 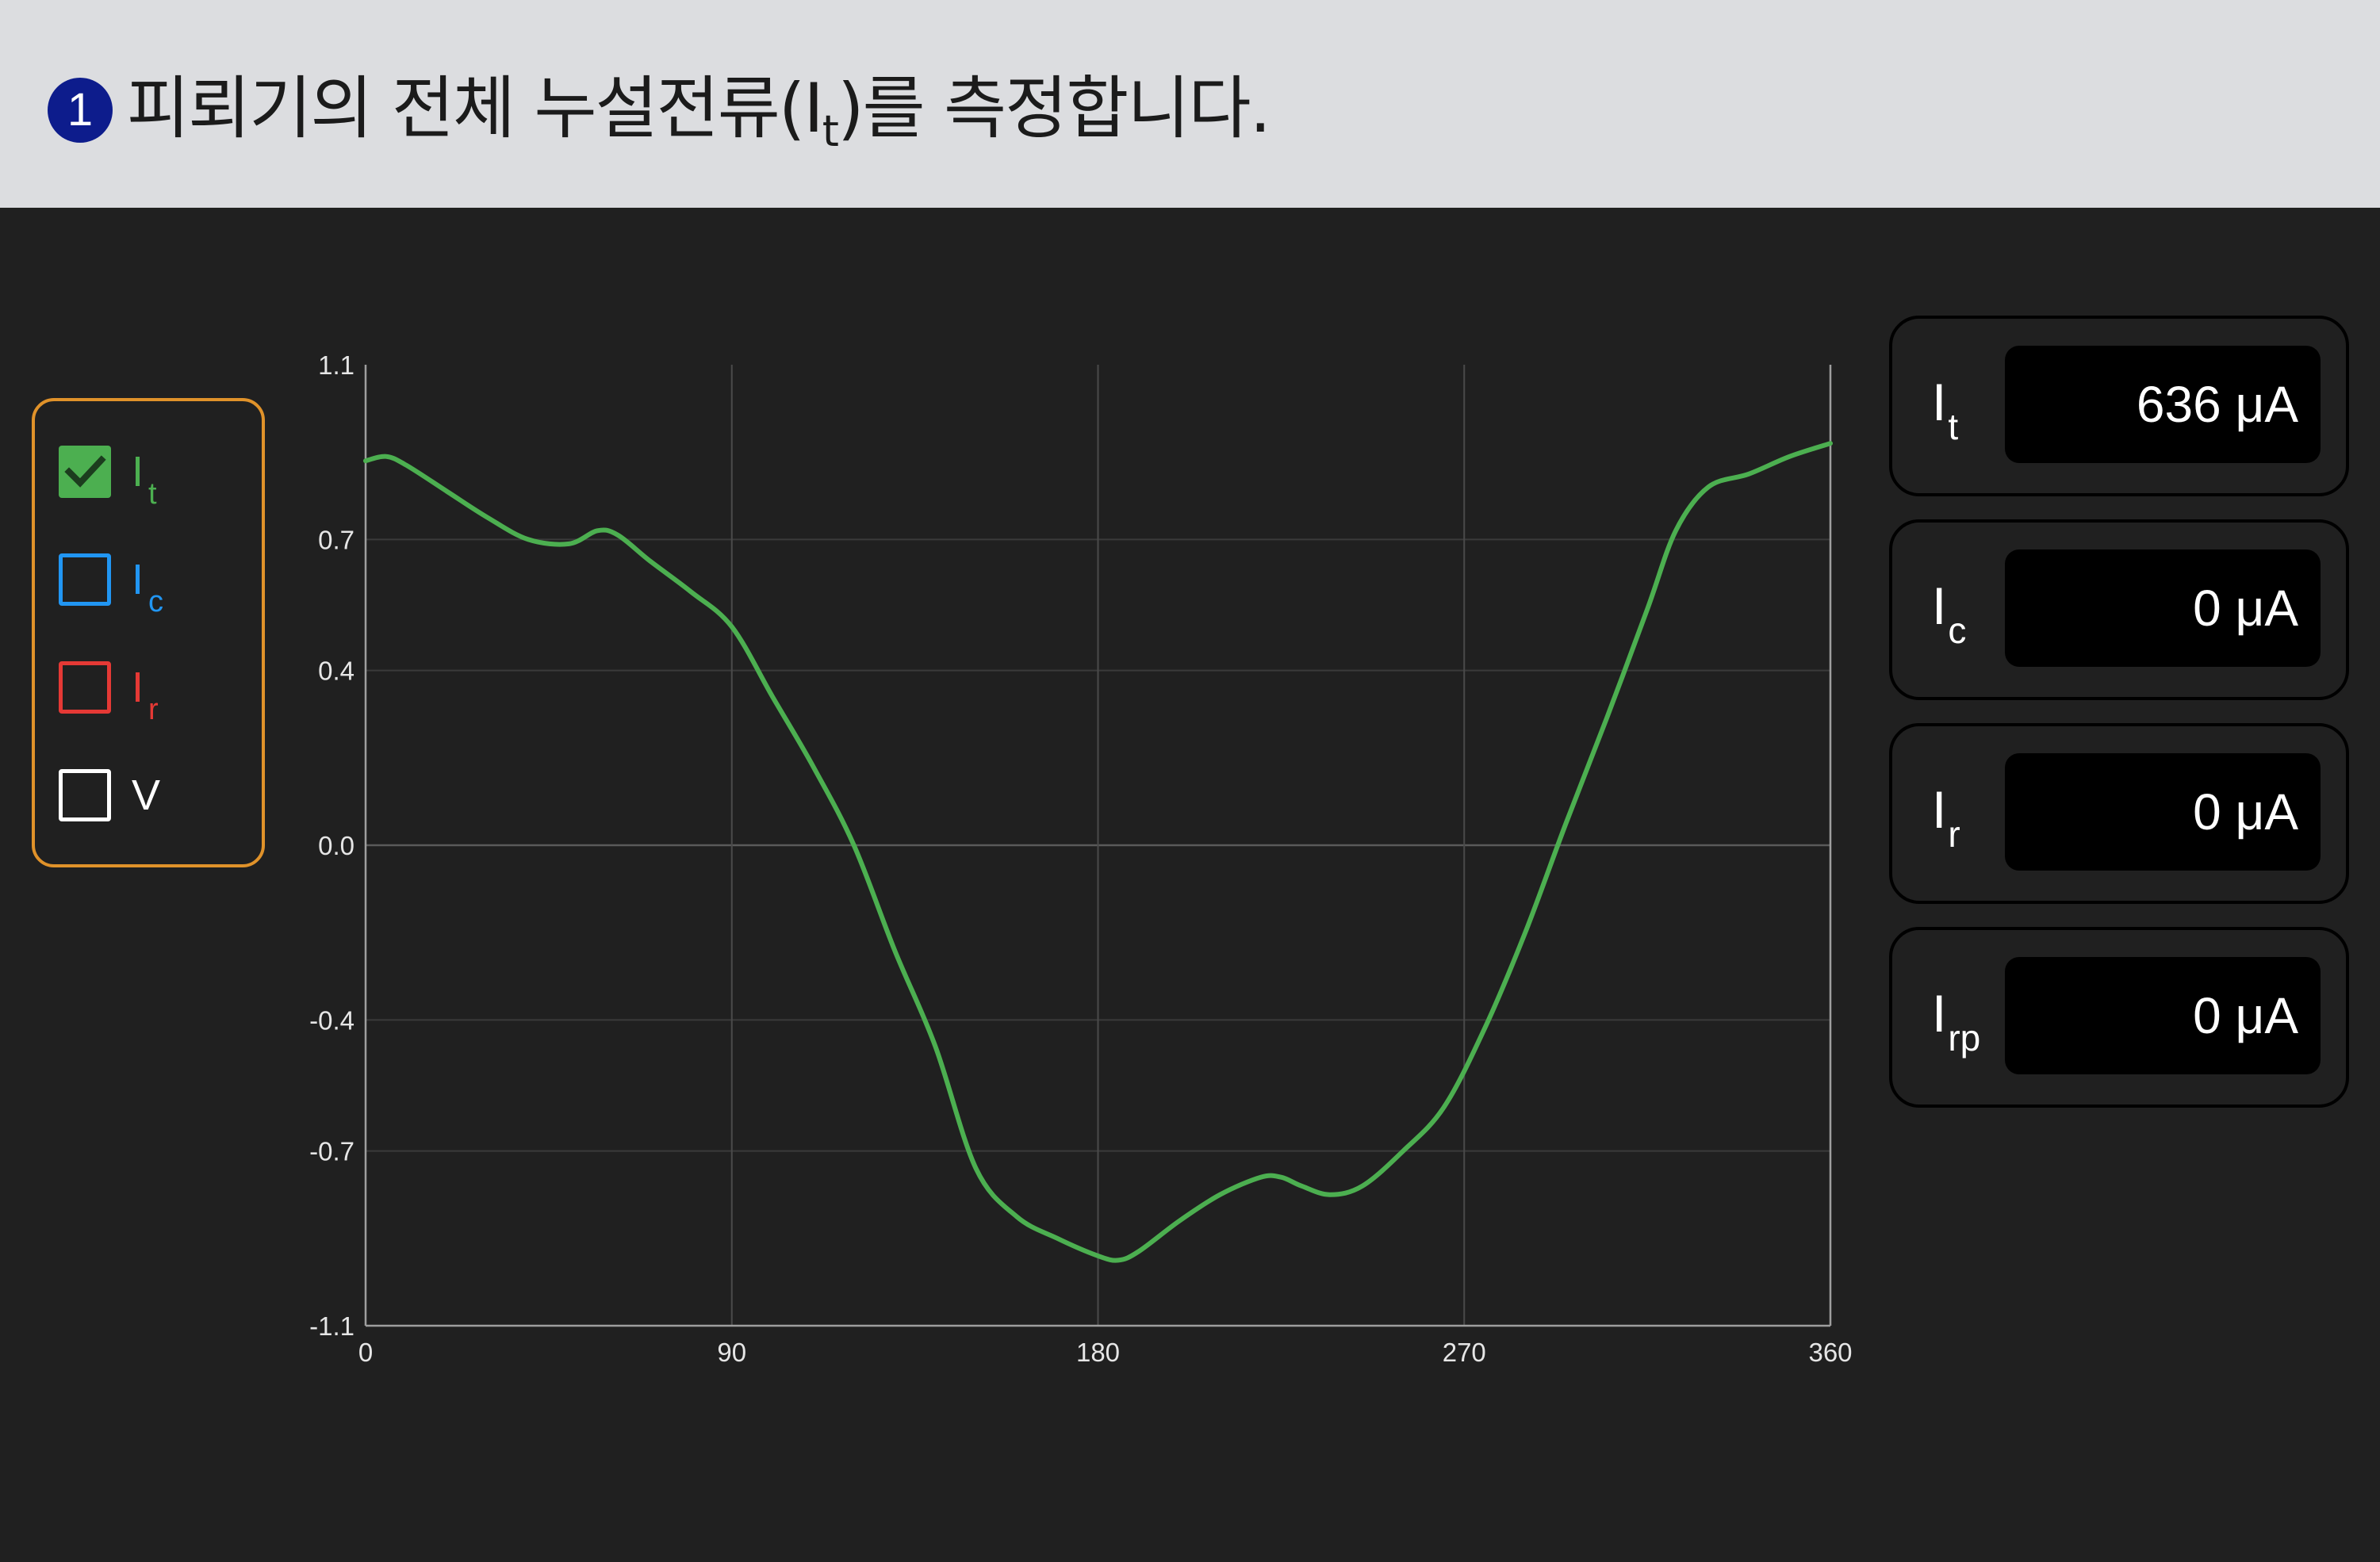 I want to click on y-tick-label: 0.7, so click(x=336, y=539).